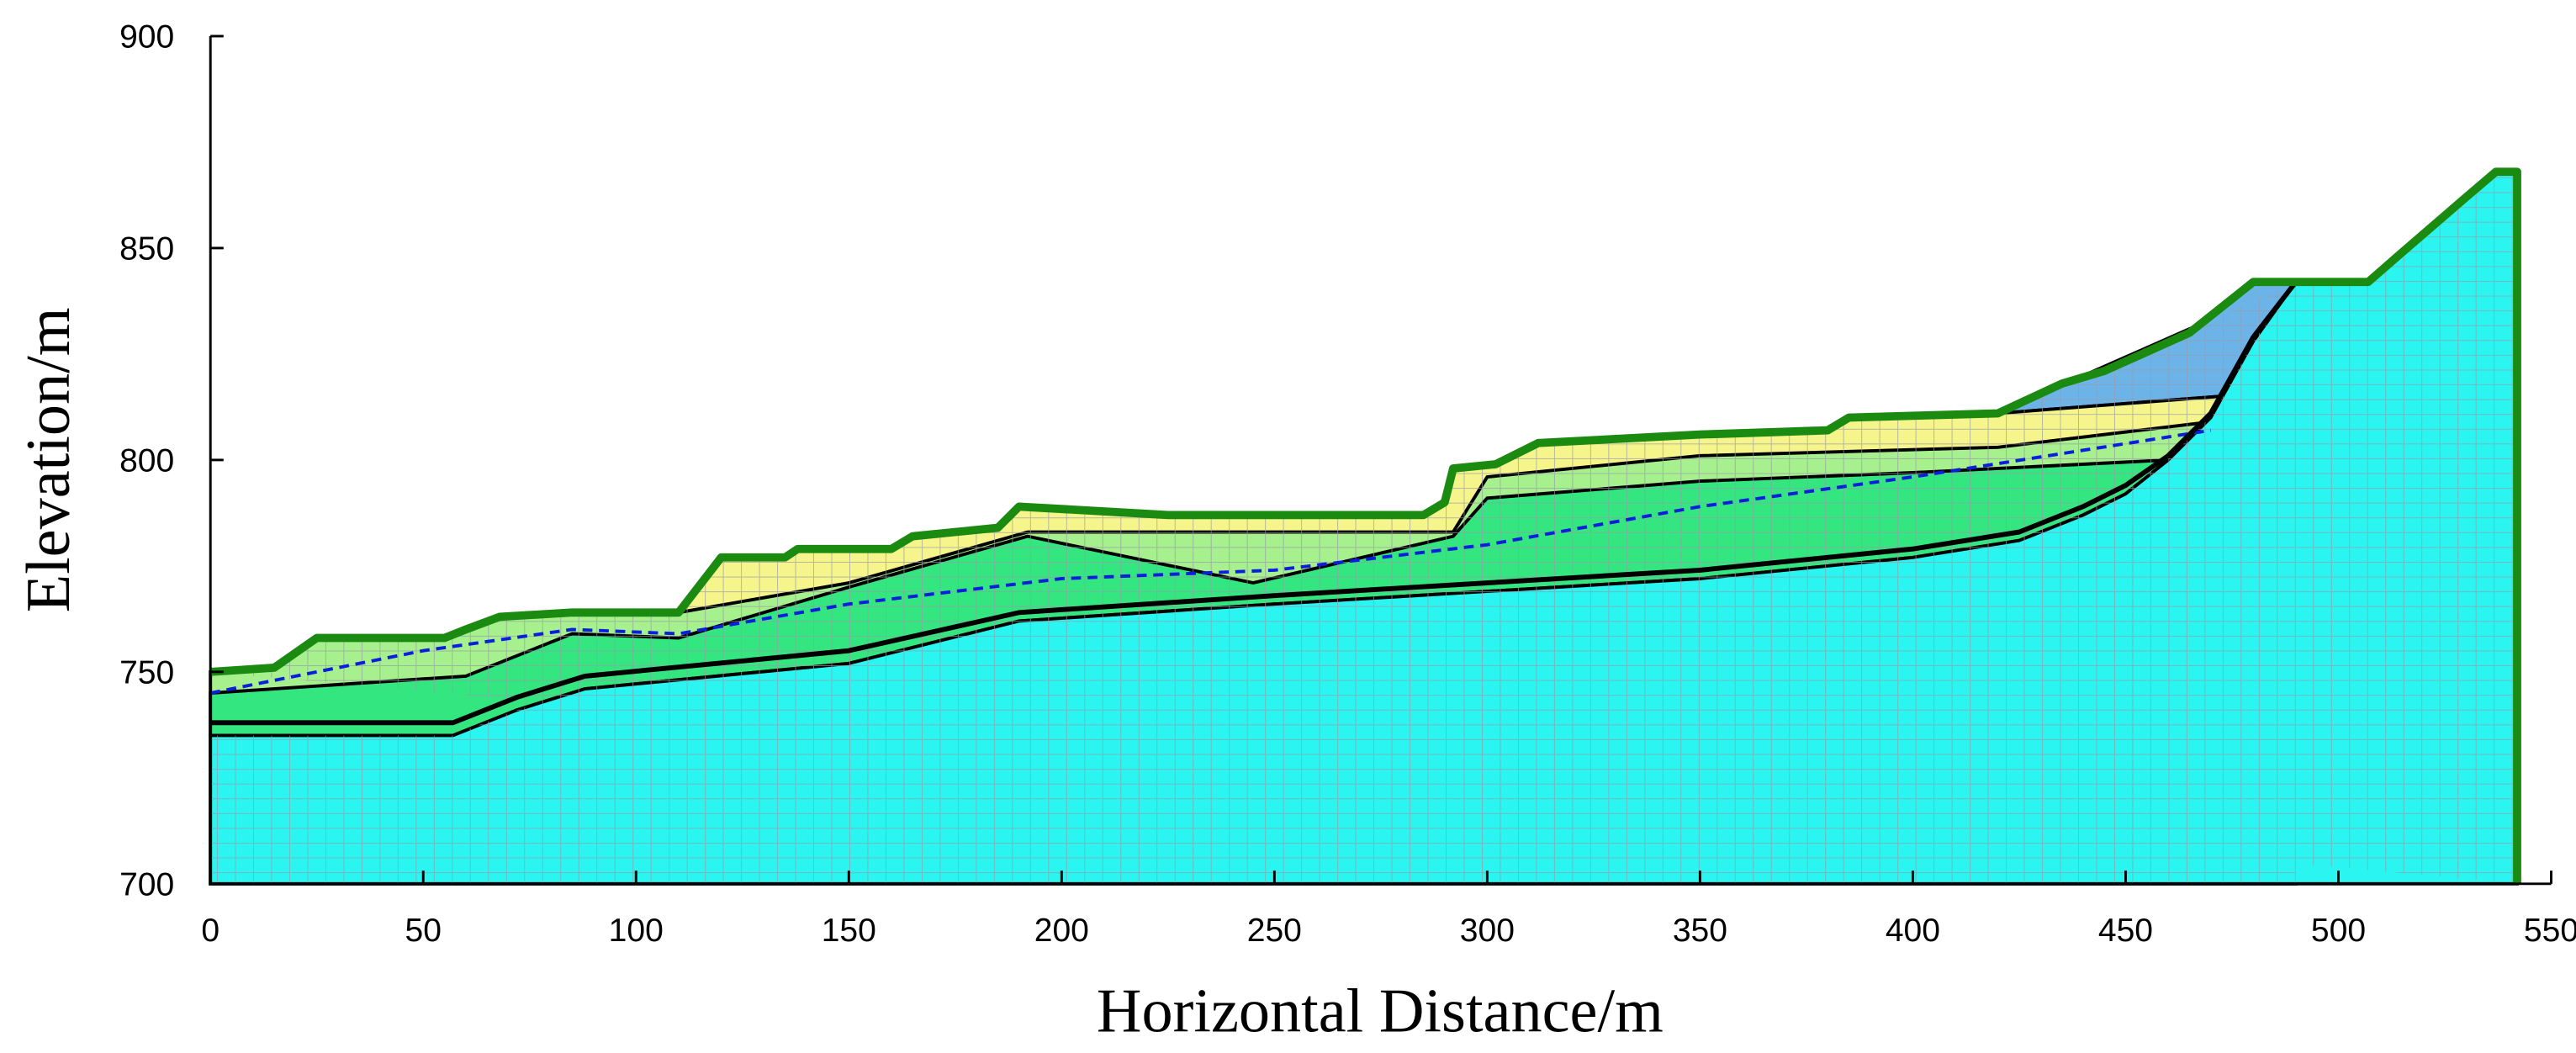 The height and width of the screenshot is (1053, 2576). What do you see at coordinates (1380, 1011) in the screenshot?
I see `x-axis-title: Horizontal Distance/m` at bounding box center [1380, 1011].